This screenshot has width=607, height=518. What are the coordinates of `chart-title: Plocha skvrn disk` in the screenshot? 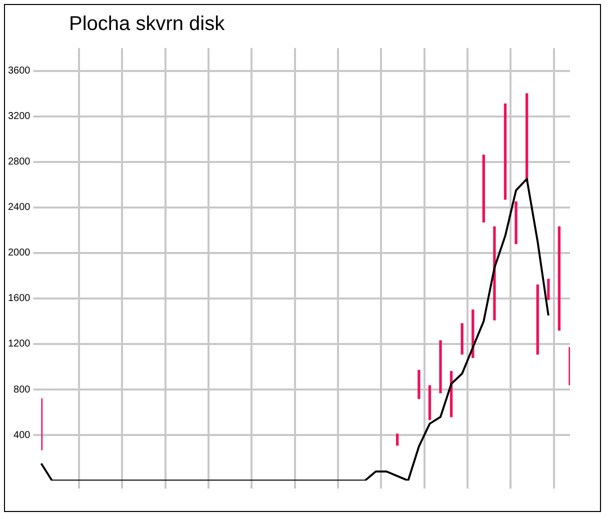 It's located at (147, 24).